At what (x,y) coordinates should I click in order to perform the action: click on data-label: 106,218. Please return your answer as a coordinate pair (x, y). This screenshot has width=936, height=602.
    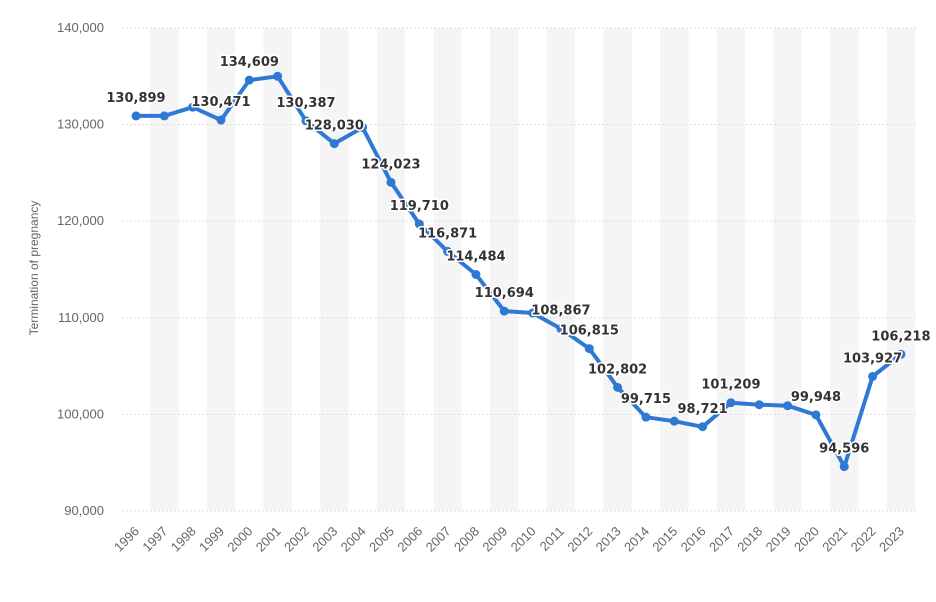
    Looking at the image, I should click on (900, 336).